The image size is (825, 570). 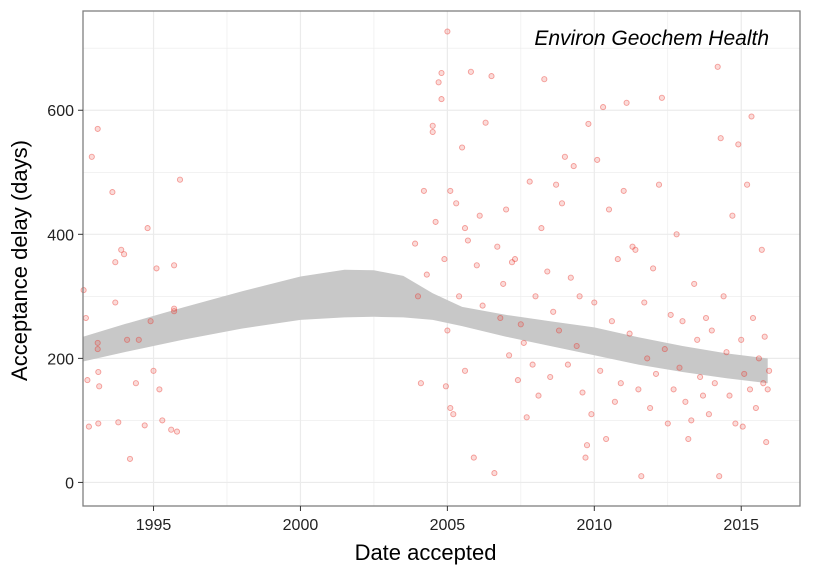 What do you see at coordinates (60, 359) in the screenshot?
I see `y-tick-label: 200` at bounding box center [60, 359].